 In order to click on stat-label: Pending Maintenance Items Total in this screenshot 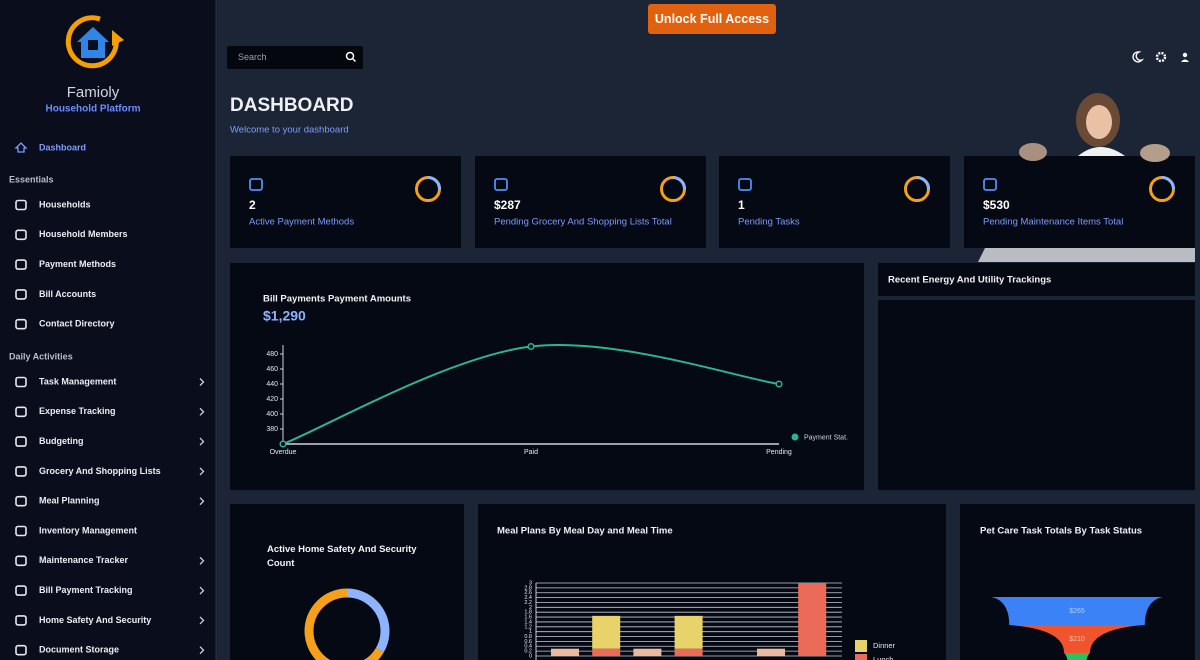, I will do `click(1053, 222)`.